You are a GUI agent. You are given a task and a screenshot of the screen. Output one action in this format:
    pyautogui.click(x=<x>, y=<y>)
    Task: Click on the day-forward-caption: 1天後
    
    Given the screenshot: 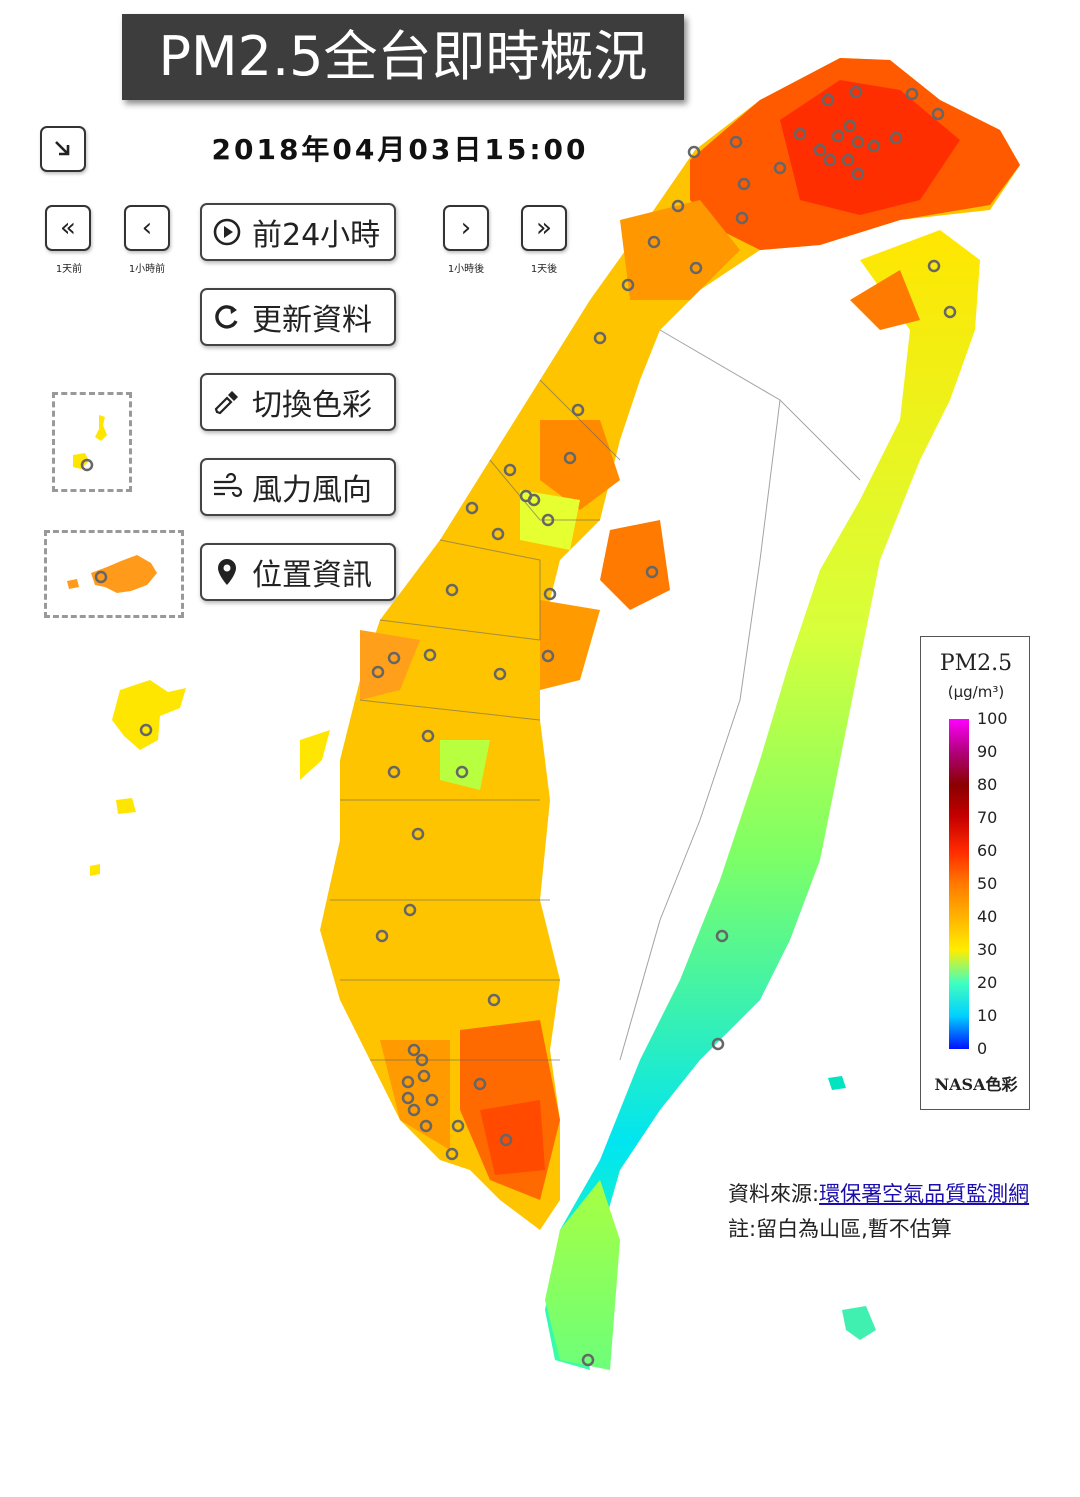 What is the action you would take?
    pyautogui.click(x=544, y=269)
    